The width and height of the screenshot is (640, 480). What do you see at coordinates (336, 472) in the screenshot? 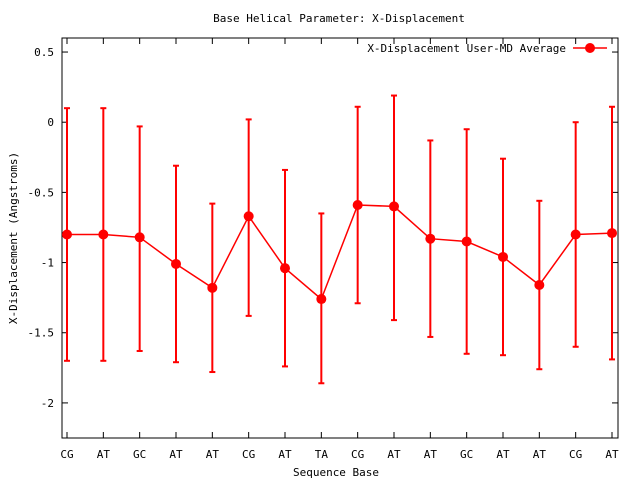
I see `x-axis-label: Sequence Base` at bounding box center [336, 472].